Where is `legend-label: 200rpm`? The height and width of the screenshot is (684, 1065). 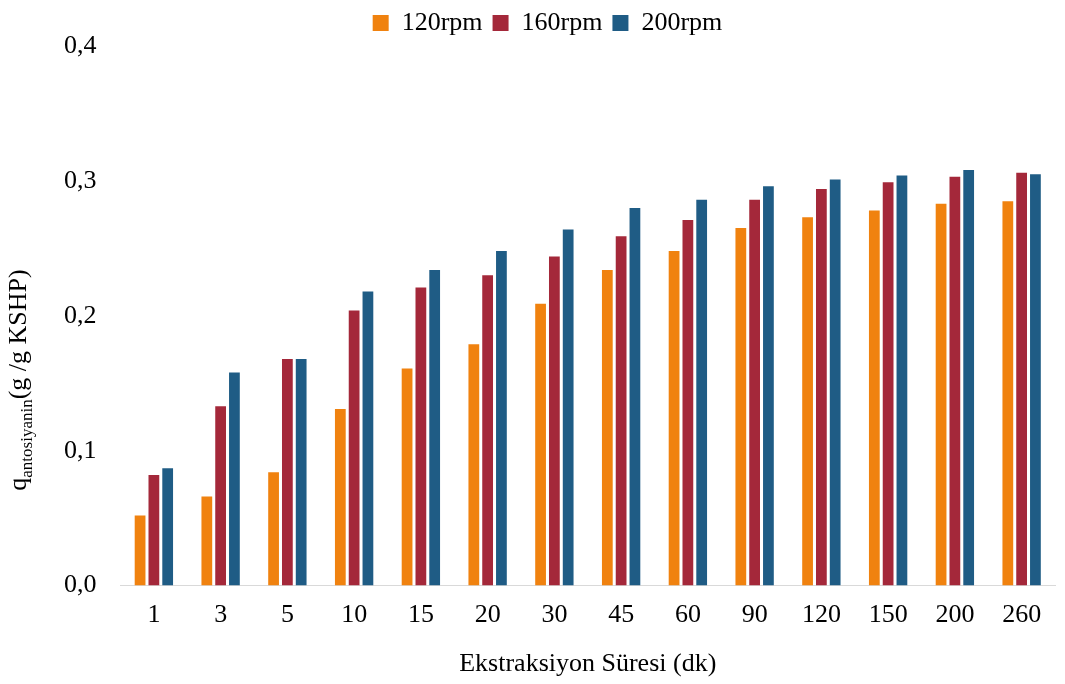 legend-label: 200rpm is located at coordinates (682, 21).